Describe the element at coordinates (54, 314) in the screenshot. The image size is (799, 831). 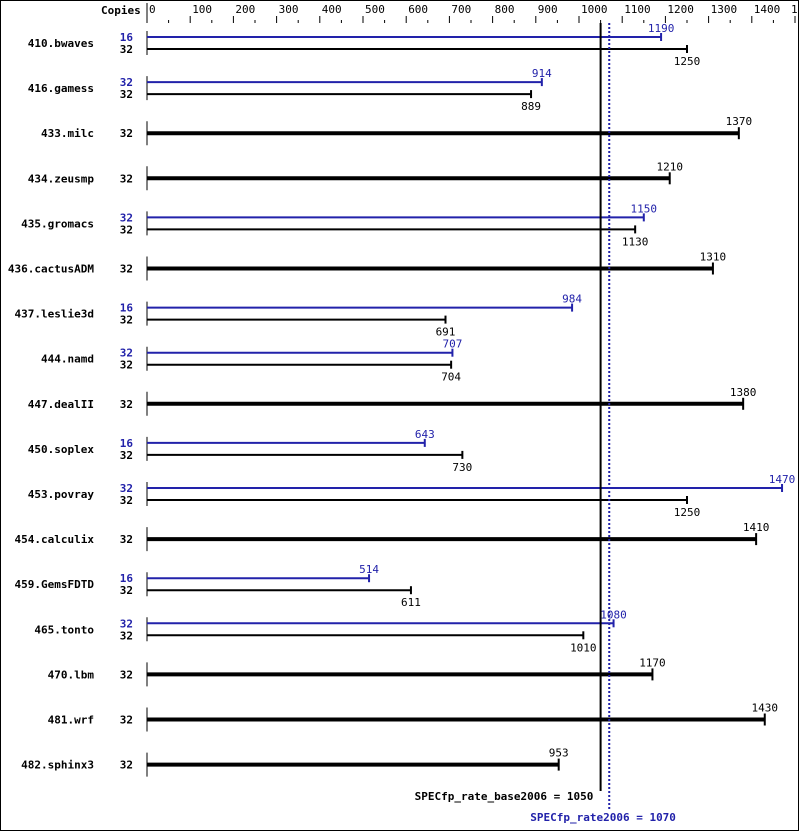
I see `benchmark-label: 437.leslie3d` at that location.